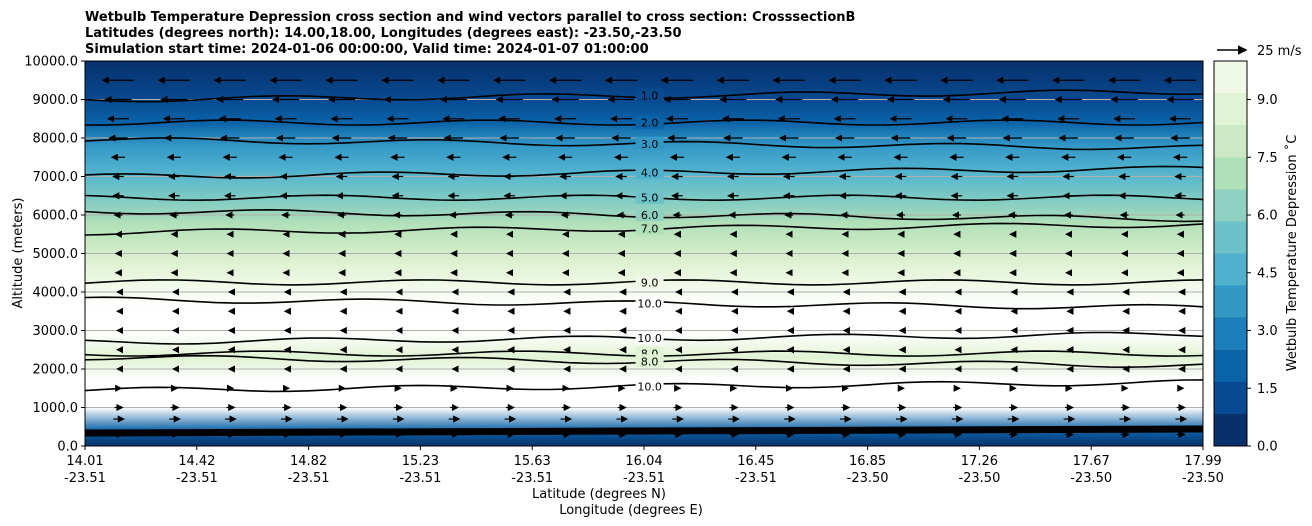 This screenshot has height=526, width=1312. Describe the element at coordinates (56, 139) in the screenshot. I see `y-tick-label: 8000.0` at that location.